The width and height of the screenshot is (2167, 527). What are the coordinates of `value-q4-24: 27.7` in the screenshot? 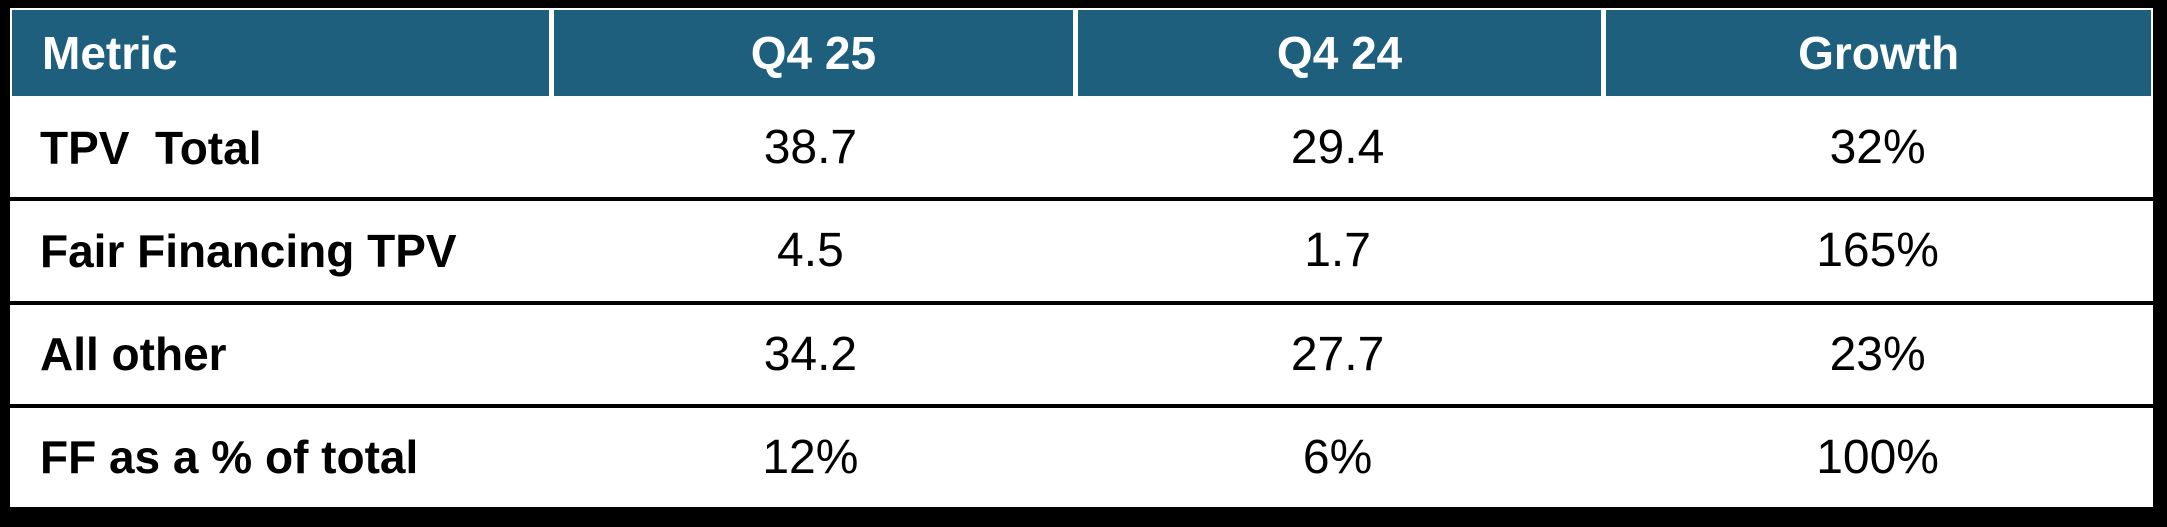 It's located at (1337, 354).